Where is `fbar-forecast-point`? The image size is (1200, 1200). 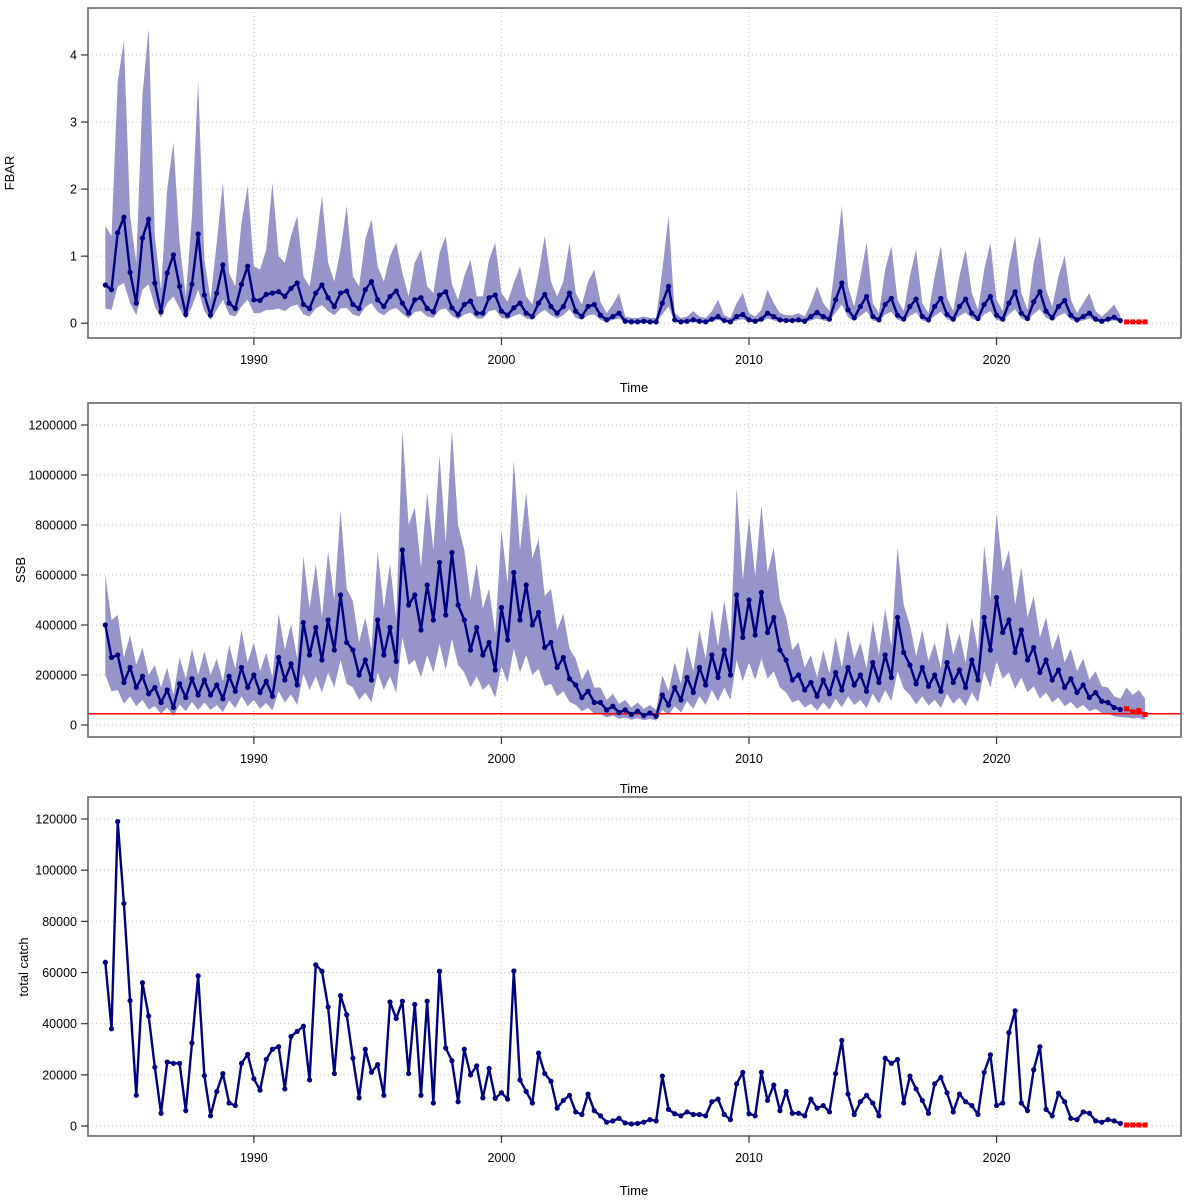
fbar-forecast-point is located at coordinates (1145, 322).